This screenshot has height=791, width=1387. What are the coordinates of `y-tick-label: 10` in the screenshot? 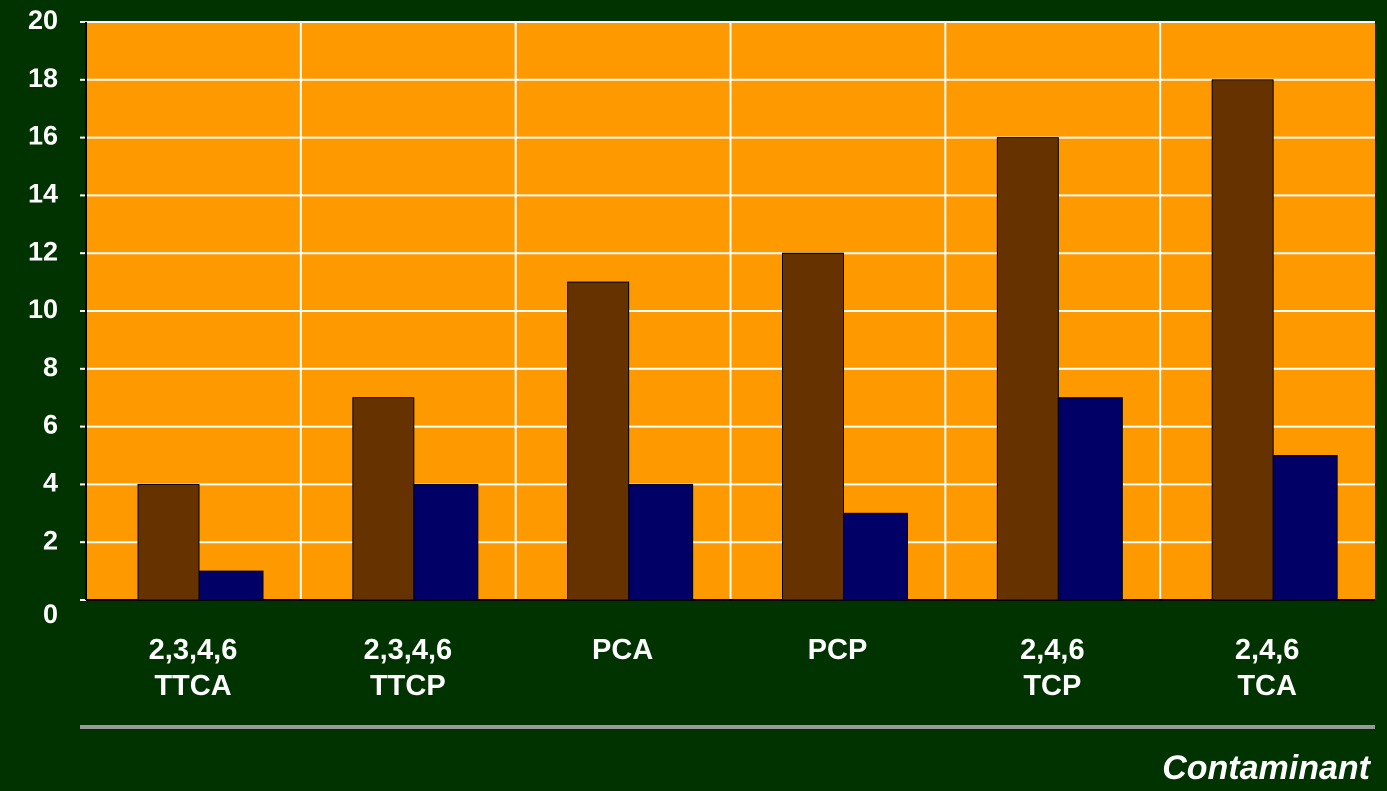 It's located at (43, 309).